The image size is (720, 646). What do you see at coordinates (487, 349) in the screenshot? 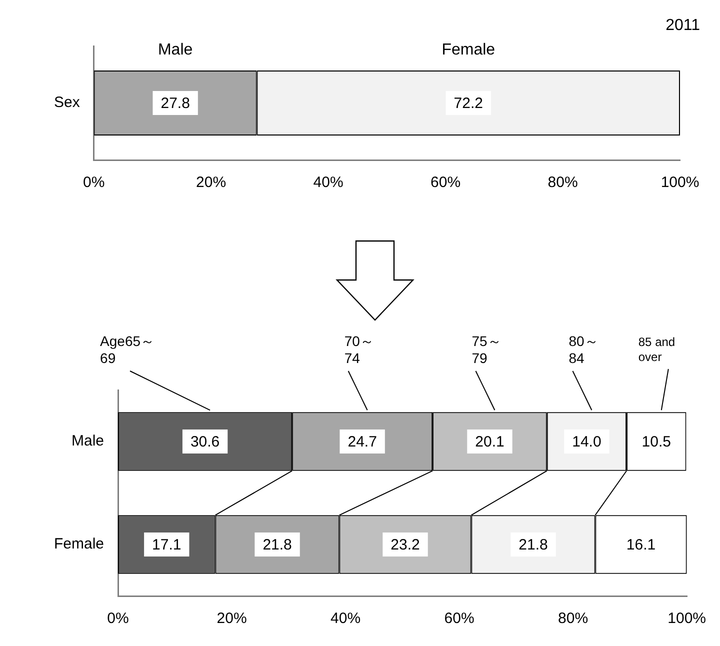
I see `text: 75～ 79` at bounding box center [487, 349].